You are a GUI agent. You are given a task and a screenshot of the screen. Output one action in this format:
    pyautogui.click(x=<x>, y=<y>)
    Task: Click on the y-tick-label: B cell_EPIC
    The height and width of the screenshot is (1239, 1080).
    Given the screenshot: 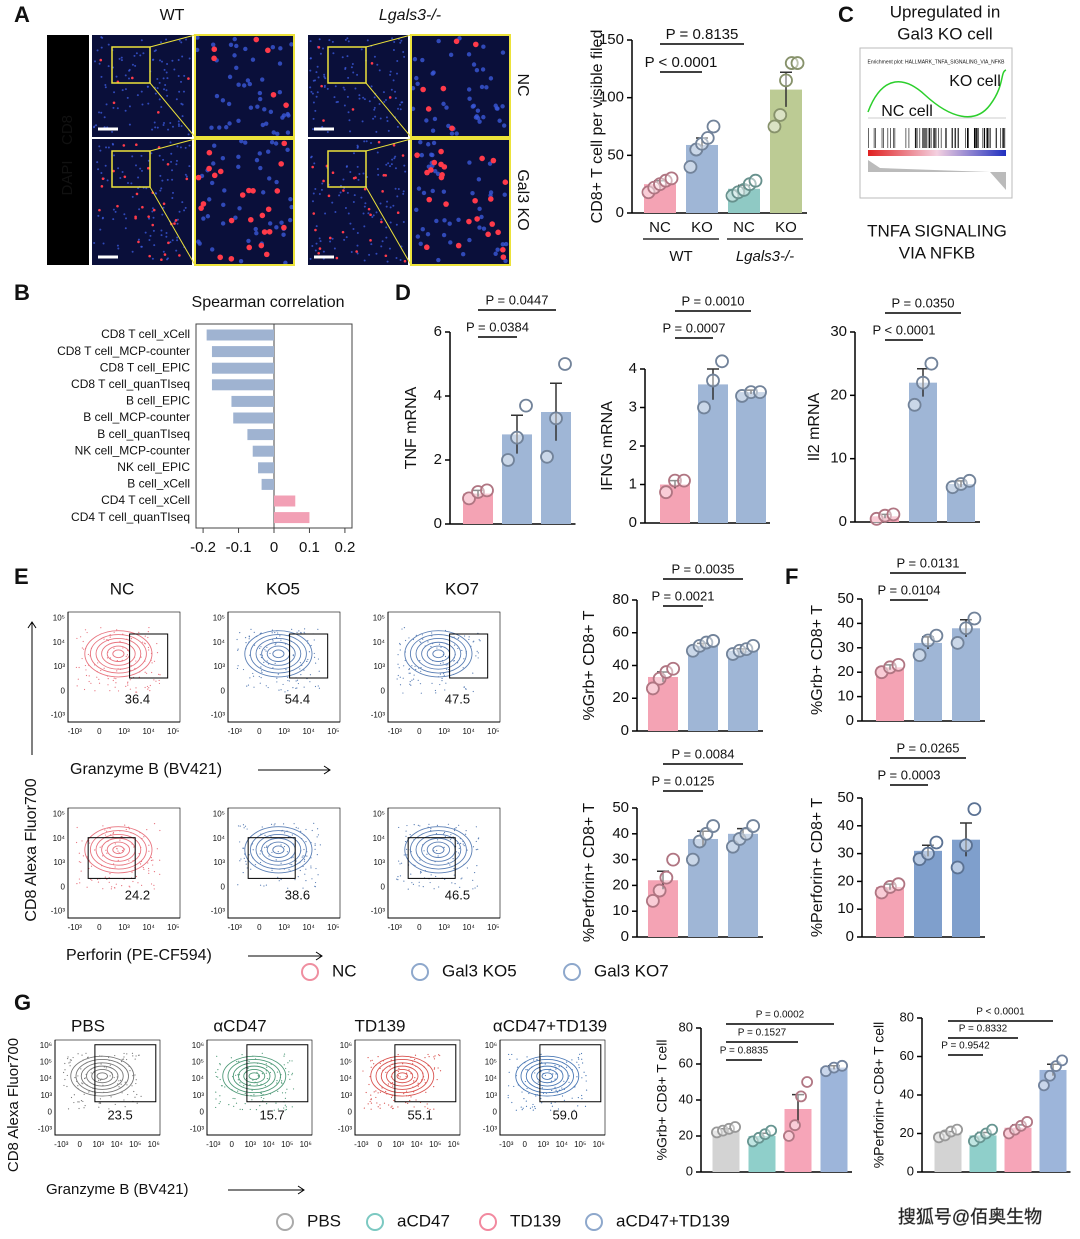 What is the action you would take?
    pyautogui.click(x=158, y=401)
    